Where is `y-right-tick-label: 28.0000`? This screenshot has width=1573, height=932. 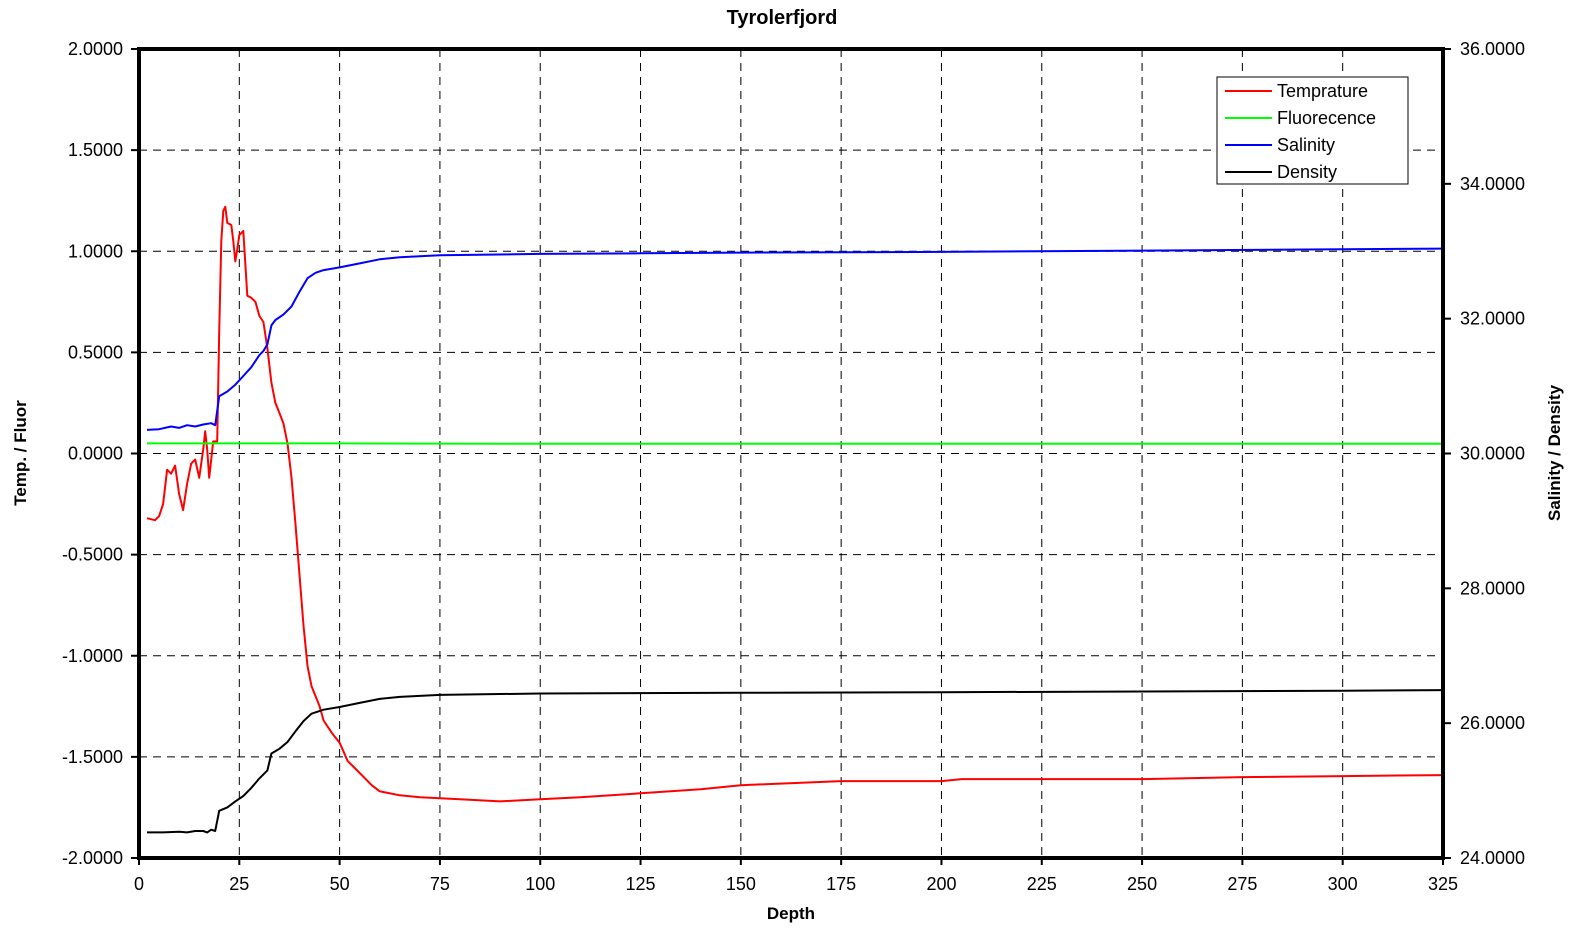
y-right-tick-label: 28.0000 is located at coordinates (1492, 588).